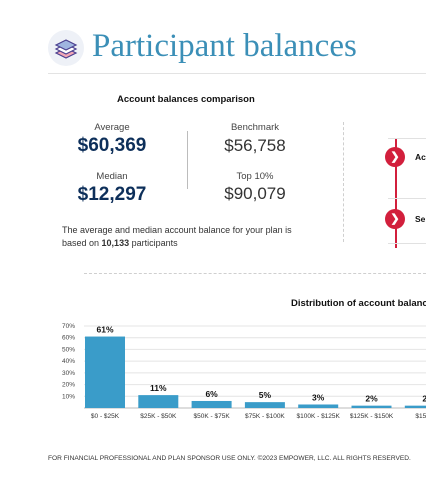  Describe the element at coordinates (255, 193) in the screenshot. I see `top10-value: $90,079` at that location.